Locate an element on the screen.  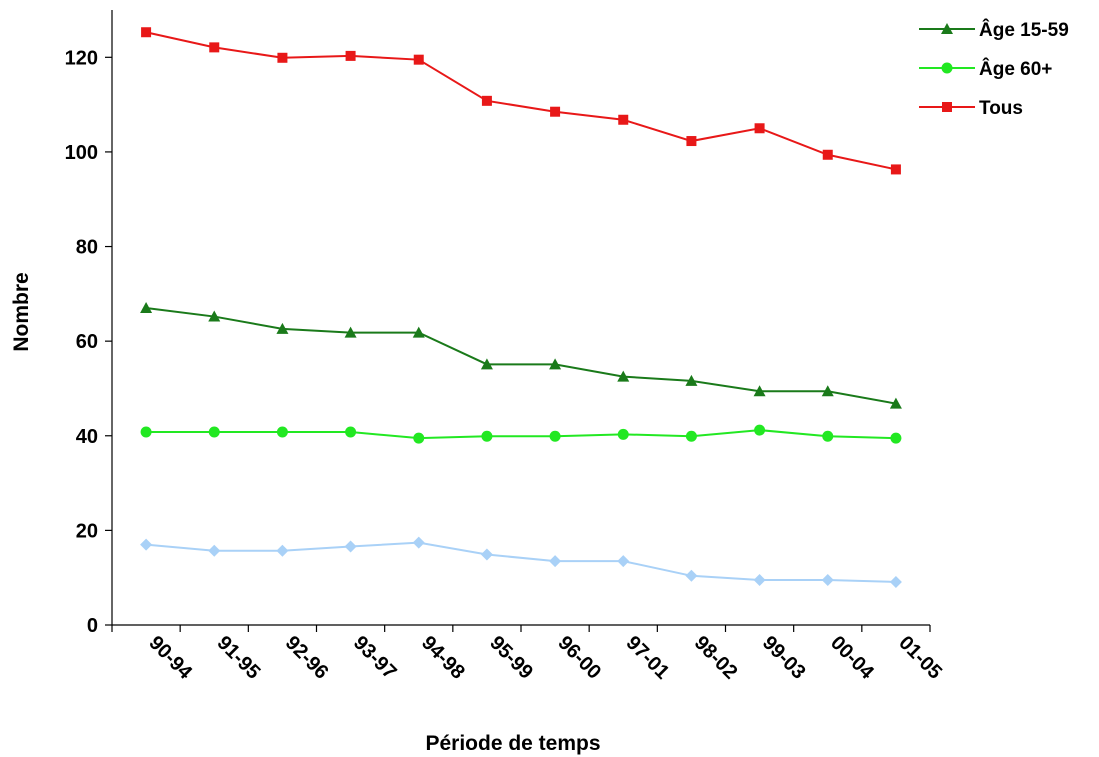
x-tick-label: 97-01 is located at coordinates (648, 658).